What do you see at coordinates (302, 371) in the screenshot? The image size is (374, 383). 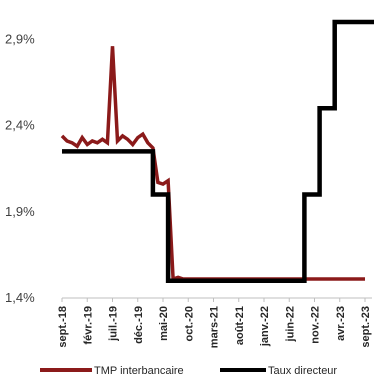 I see `legend-label: Taux directeur` at bounding box center [302, 371].